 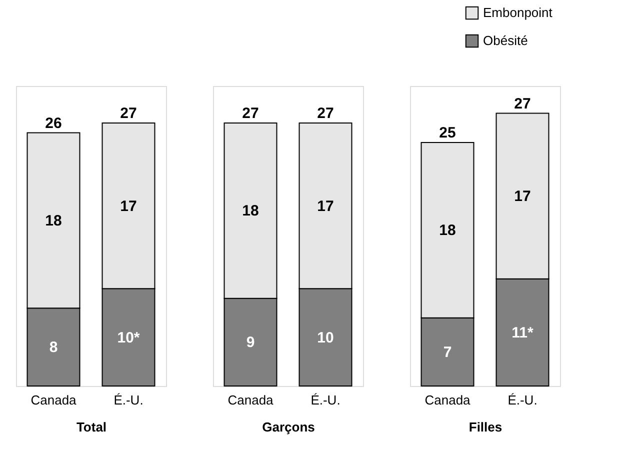 I want to click on total-label: 25, so click(x=447, y=133).